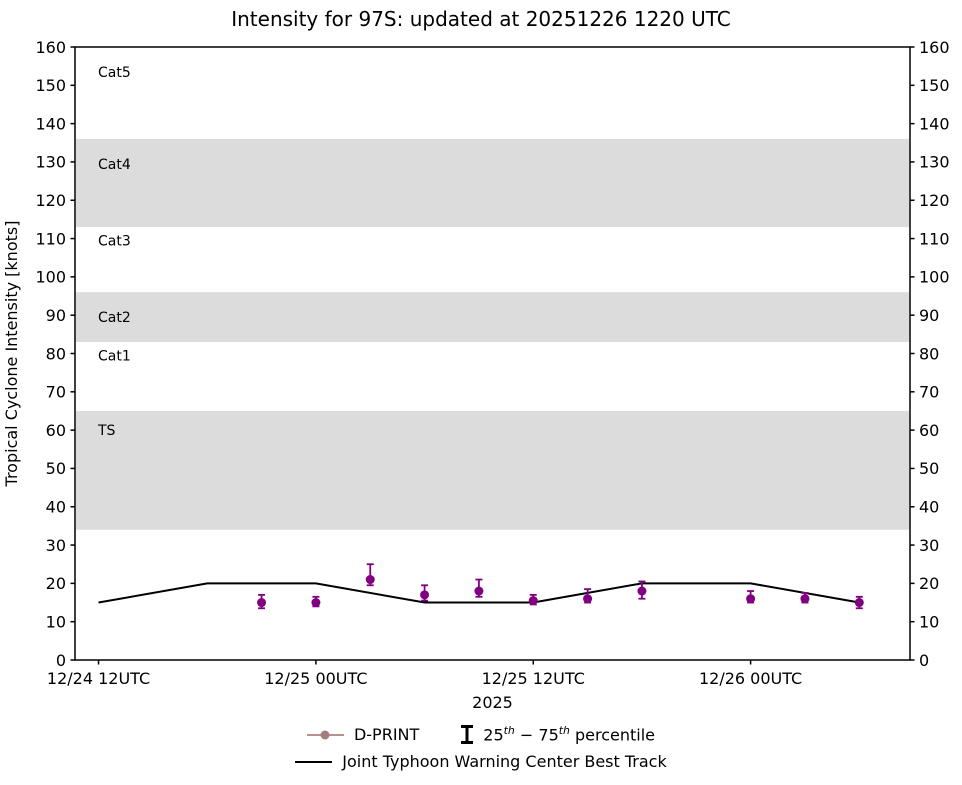 Image resolution: width=962 pixels, height=785 pixels. I want to click on errorbar-cap-bottom, so click(467, 742).